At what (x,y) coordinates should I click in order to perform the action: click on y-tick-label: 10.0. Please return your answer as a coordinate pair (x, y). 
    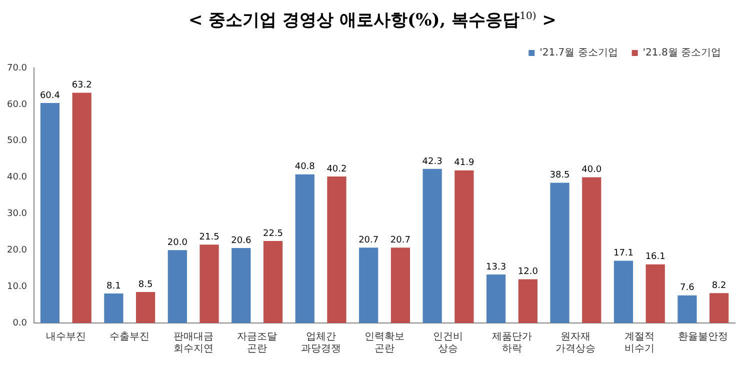
    Looking at the image, I should click on (17, 287).